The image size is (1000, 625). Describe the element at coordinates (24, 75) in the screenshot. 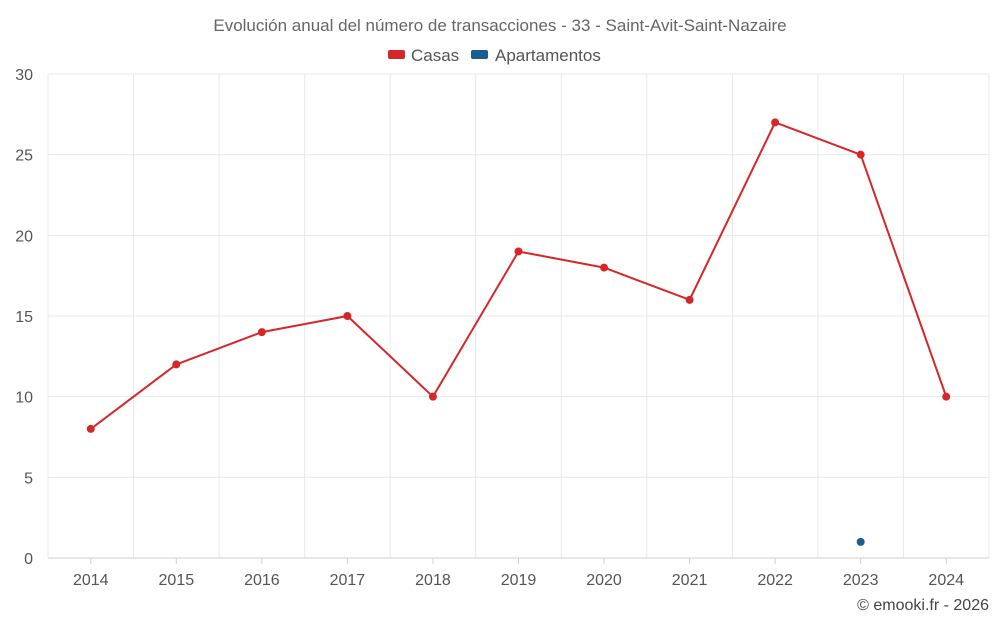

I see `y-tick-label: 30` at that location.